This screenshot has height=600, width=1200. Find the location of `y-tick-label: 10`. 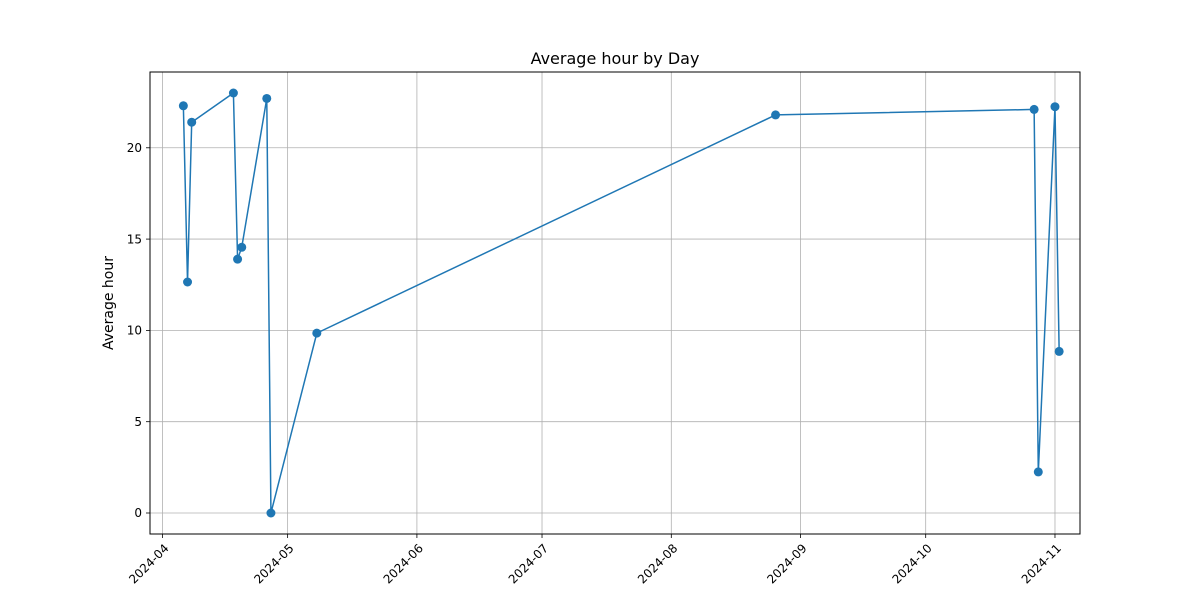

y-tick-label: 10 is located at coordinates (134, 331).